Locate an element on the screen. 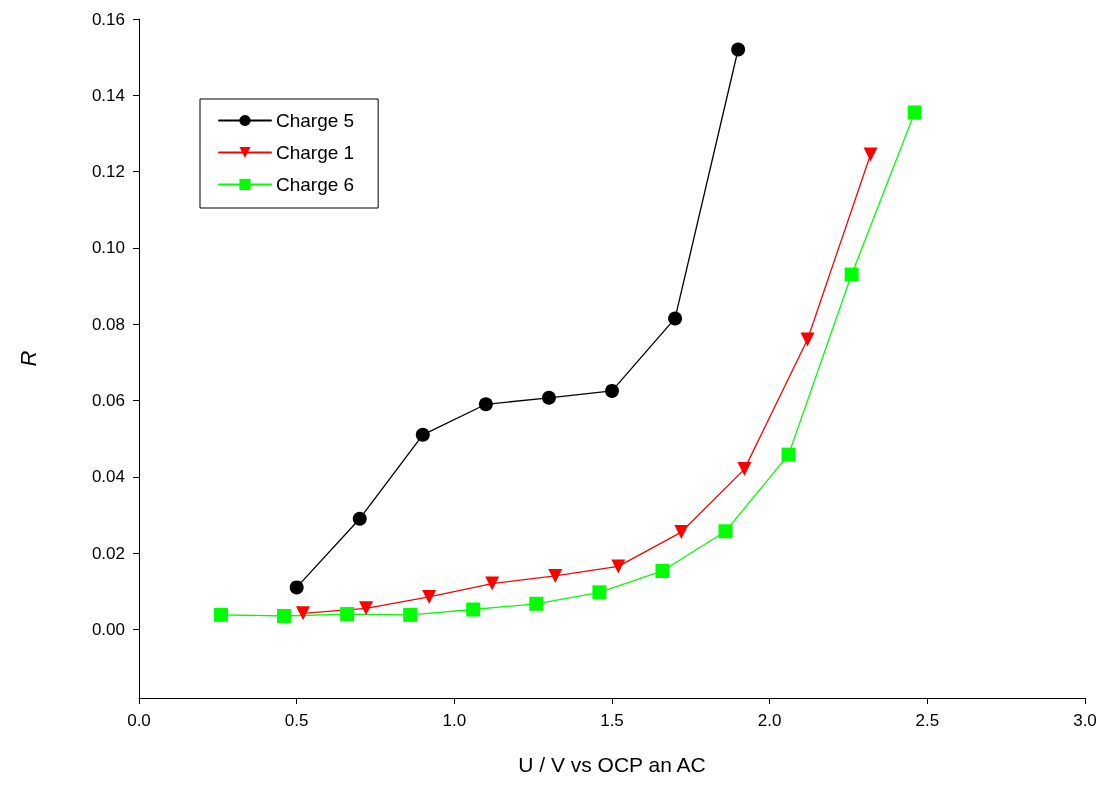 Image resolution: width=1103 pixels, height=810 pixels. x-tick-label: 1.5 is located at coordinates (612, 720).